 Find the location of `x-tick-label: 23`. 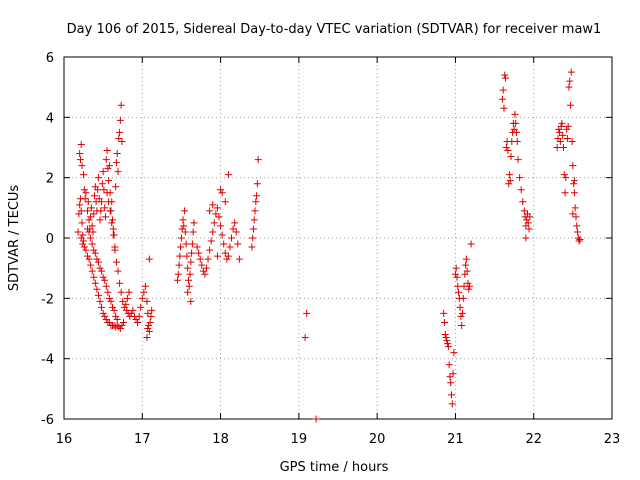

x-tick-label: 23 is located at coordinates (612, 439).